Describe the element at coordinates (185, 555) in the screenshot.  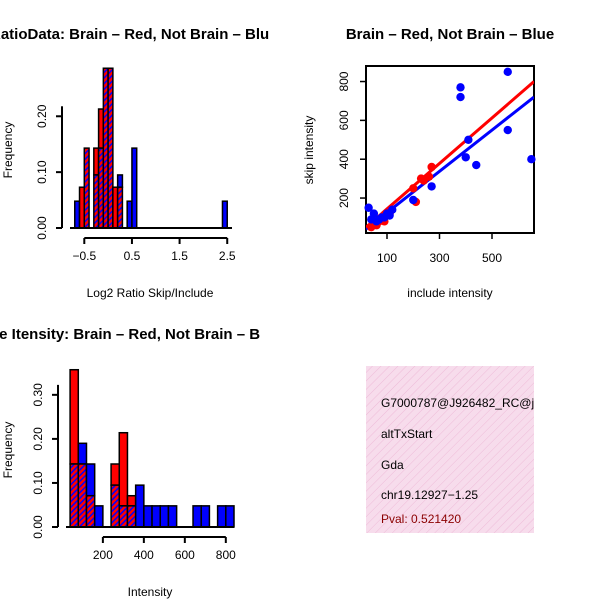
I see `intensity-hist-x-tick-label: 600` at that location.